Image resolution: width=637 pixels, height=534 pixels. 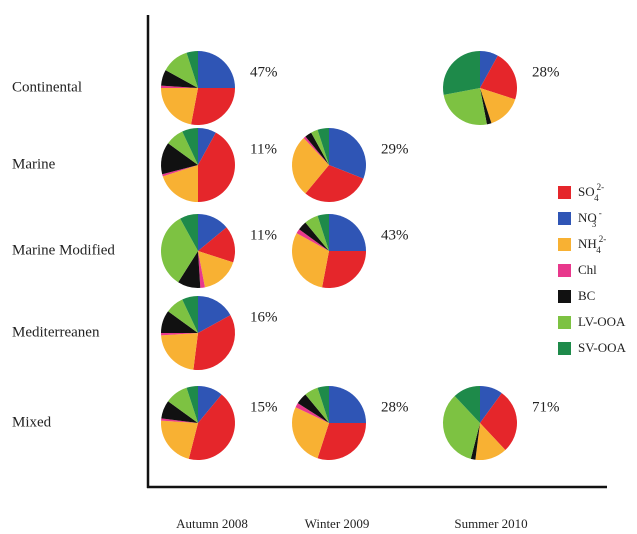 I want to click on legend-name: BC, so click(x=586, y=295).